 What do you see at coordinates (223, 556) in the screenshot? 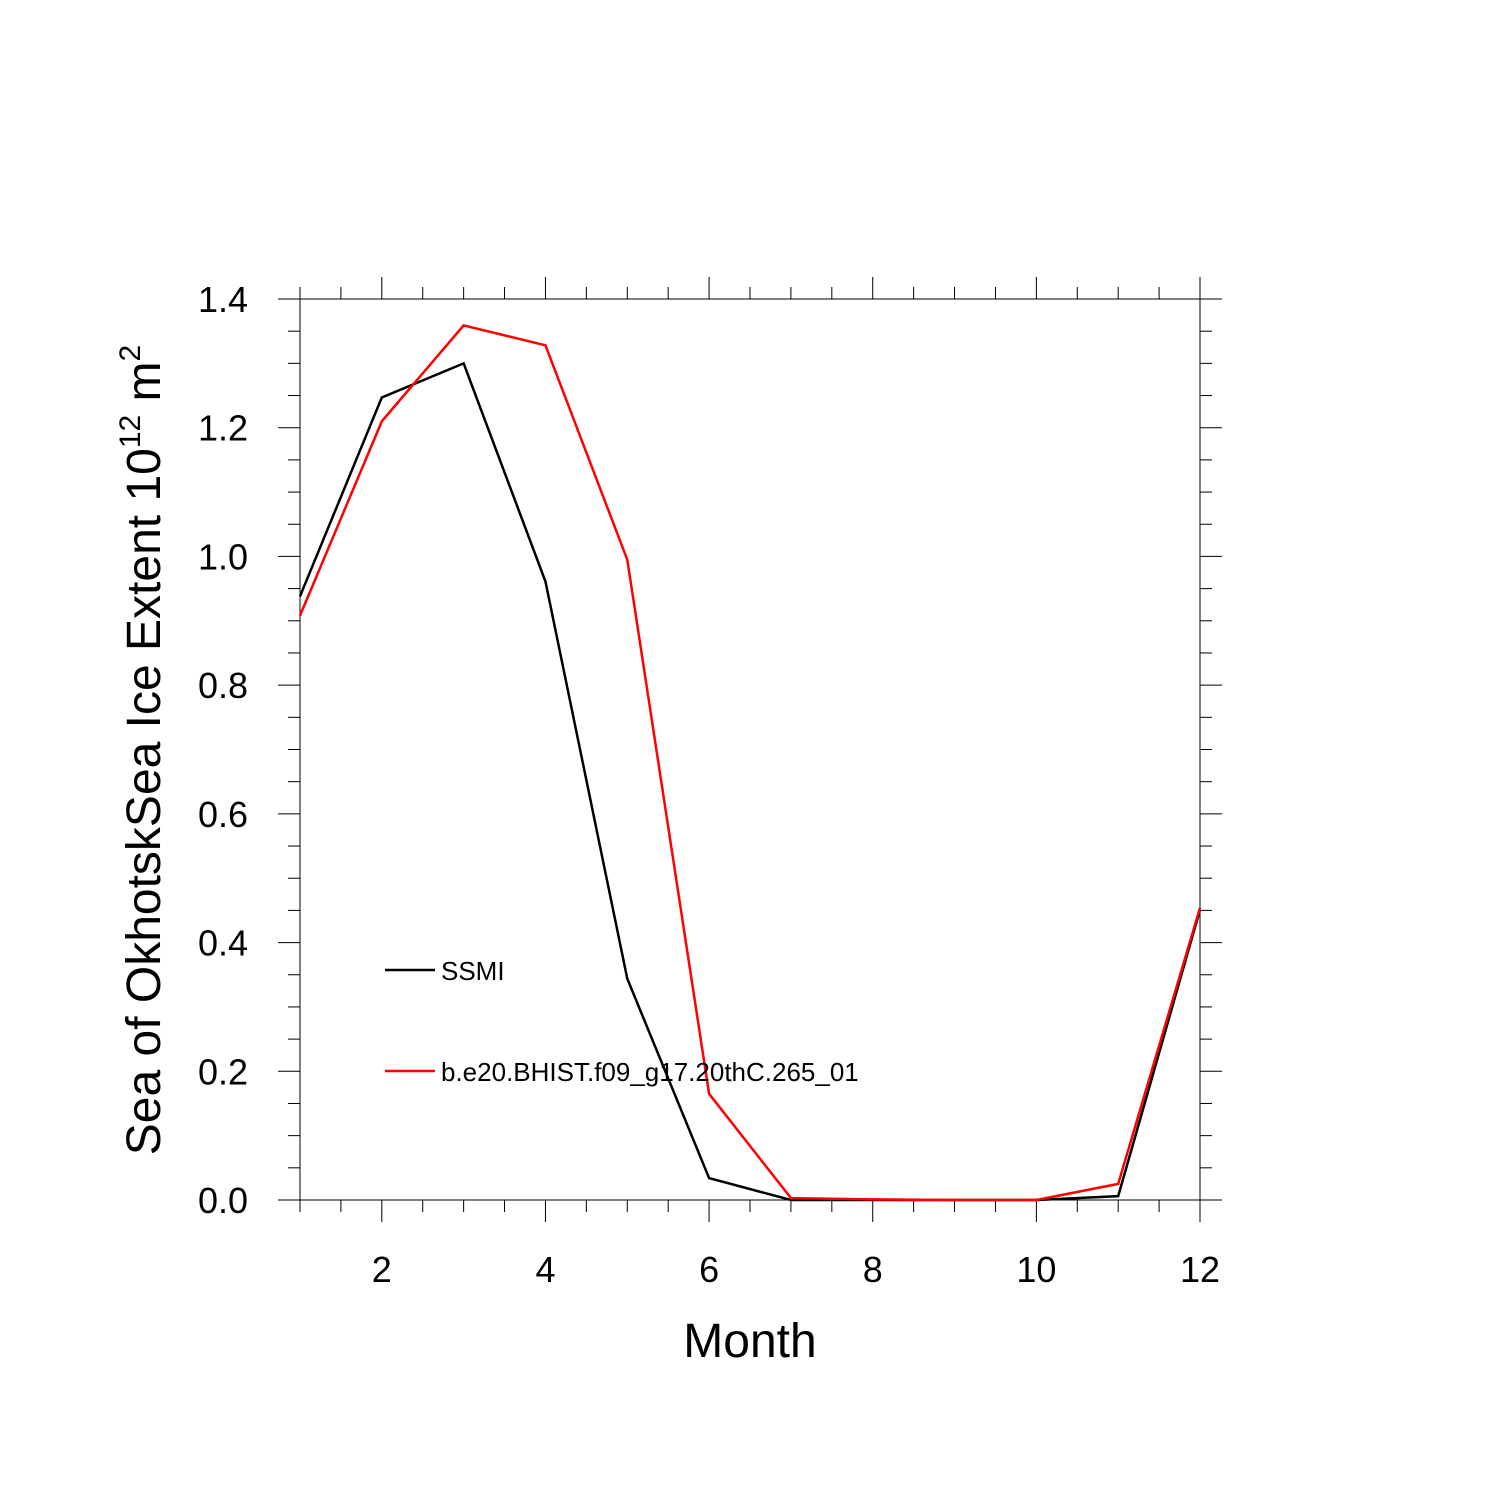
I see `y-tick-label: 1.0` at bounding box center [223, 556].